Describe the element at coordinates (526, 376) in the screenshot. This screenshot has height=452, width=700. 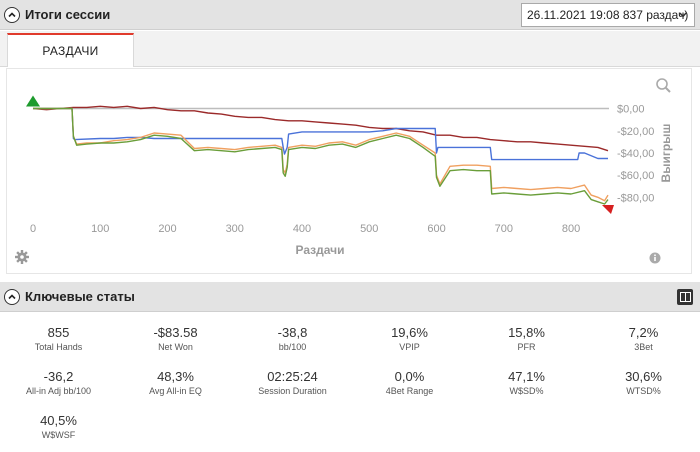
I see `stat-value: 47,1%` at that location.